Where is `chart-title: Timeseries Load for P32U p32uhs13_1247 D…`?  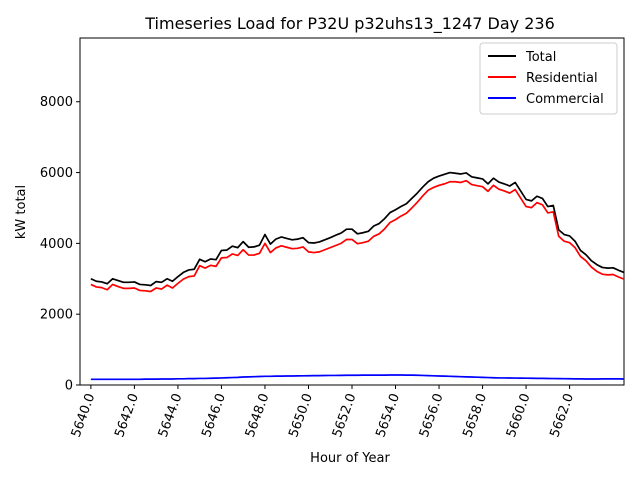
chart-title: Timeseries Load for P32U p32uhs13_1247 D… is located at coordinates (349, 24).